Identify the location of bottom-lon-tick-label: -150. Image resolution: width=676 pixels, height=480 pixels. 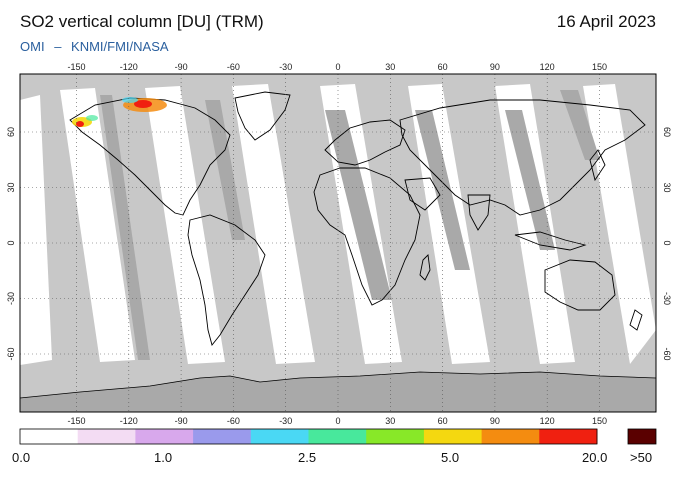
(76, 421).